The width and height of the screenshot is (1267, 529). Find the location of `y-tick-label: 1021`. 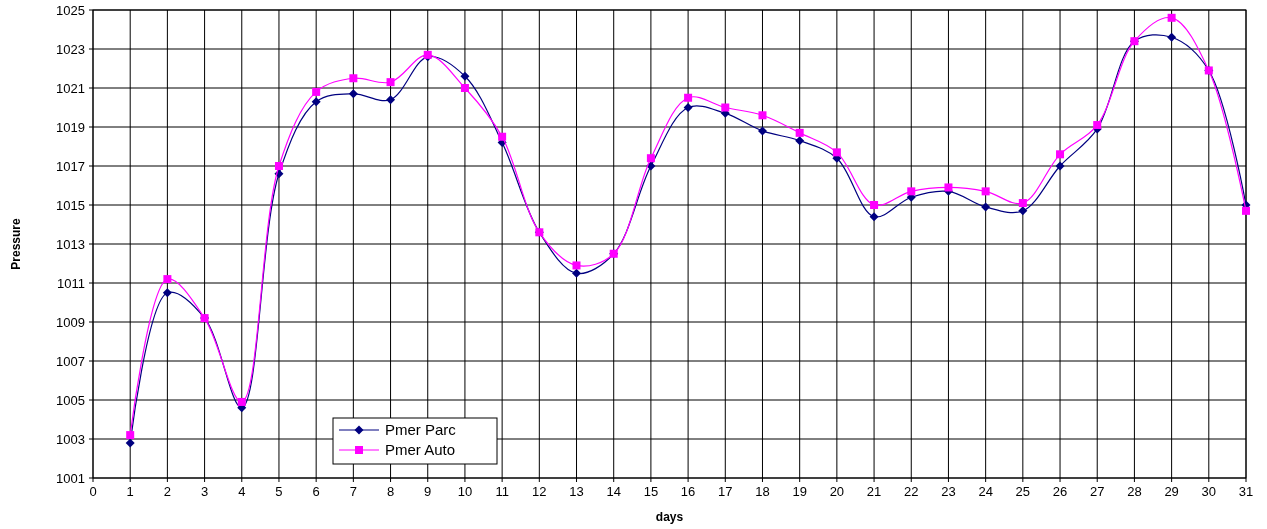

y-tick-label: 1021 is located at coordinates (70, 88).